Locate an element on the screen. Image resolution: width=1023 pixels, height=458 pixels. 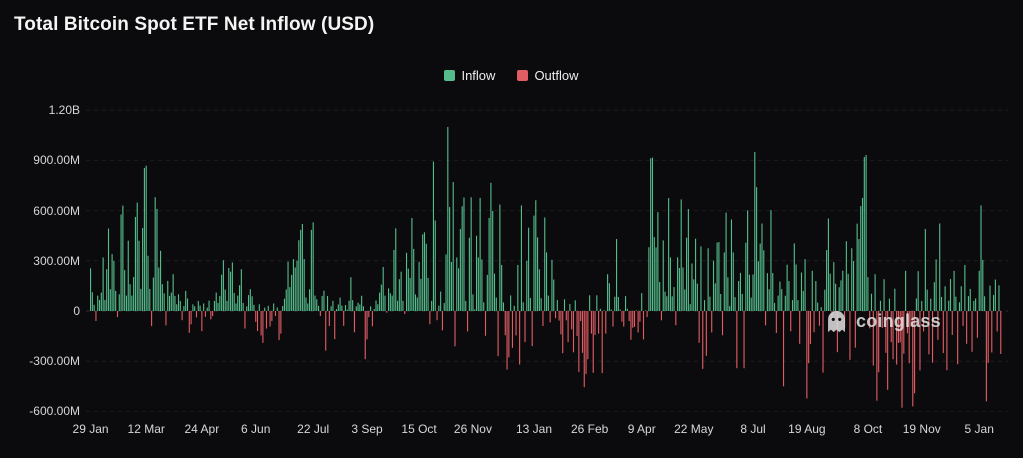
x-axis-label: 22 May is located at coordinates (694, 429).